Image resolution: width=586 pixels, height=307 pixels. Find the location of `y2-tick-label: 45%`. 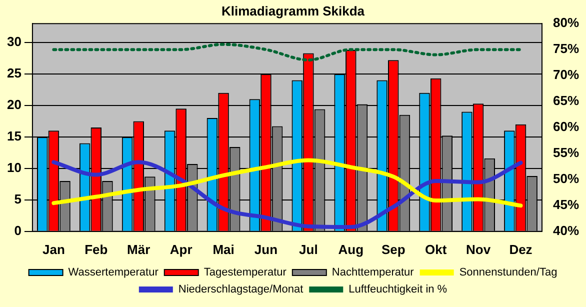

y2-tick-label: 45% is located at coordinates (566, 204).